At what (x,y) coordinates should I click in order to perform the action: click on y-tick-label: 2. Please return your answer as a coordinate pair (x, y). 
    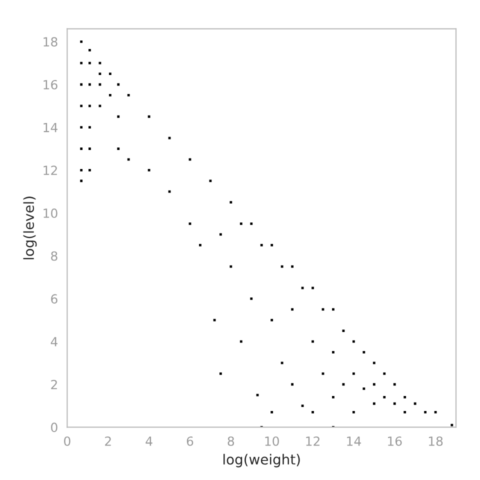
    Looking at the image, I should click on (54, 385).